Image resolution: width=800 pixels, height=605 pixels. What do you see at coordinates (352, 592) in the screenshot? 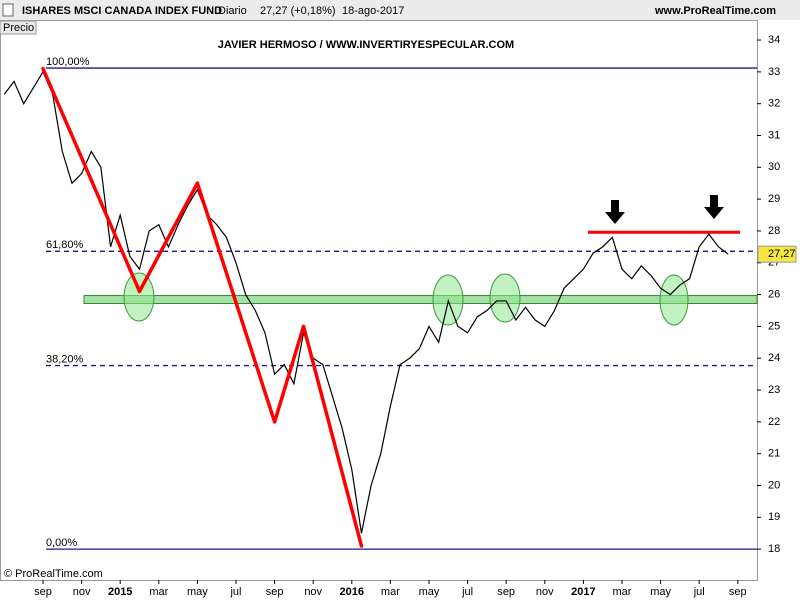
I see `x-tick-label: 2016` at bounding box center [352, 592].